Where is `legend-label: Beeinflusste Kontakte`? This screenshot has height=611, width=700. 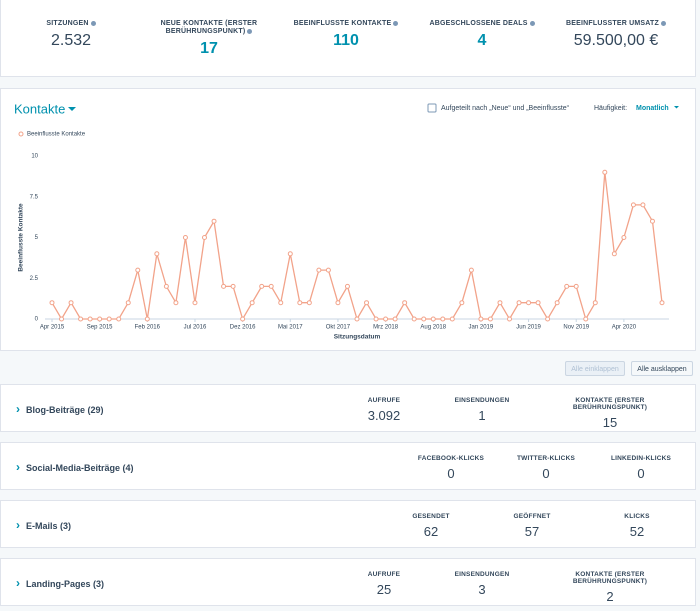
legend-label: Beeinflusste Kontakte is located at coordinates (56, 135).